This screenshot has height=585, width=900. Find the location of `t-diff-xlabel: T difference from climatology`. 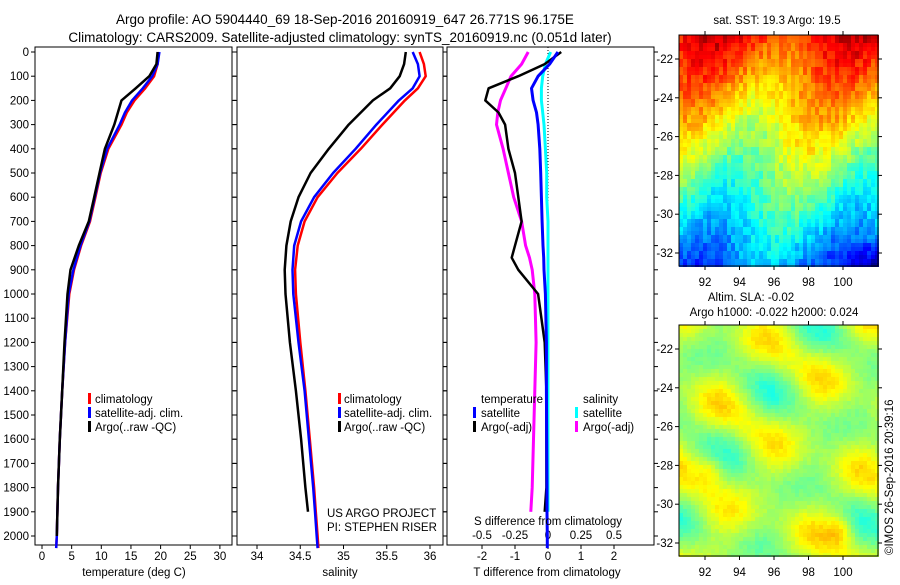

t-diff-xlabel: T difference from climatology is located at coordinates (546, 573).